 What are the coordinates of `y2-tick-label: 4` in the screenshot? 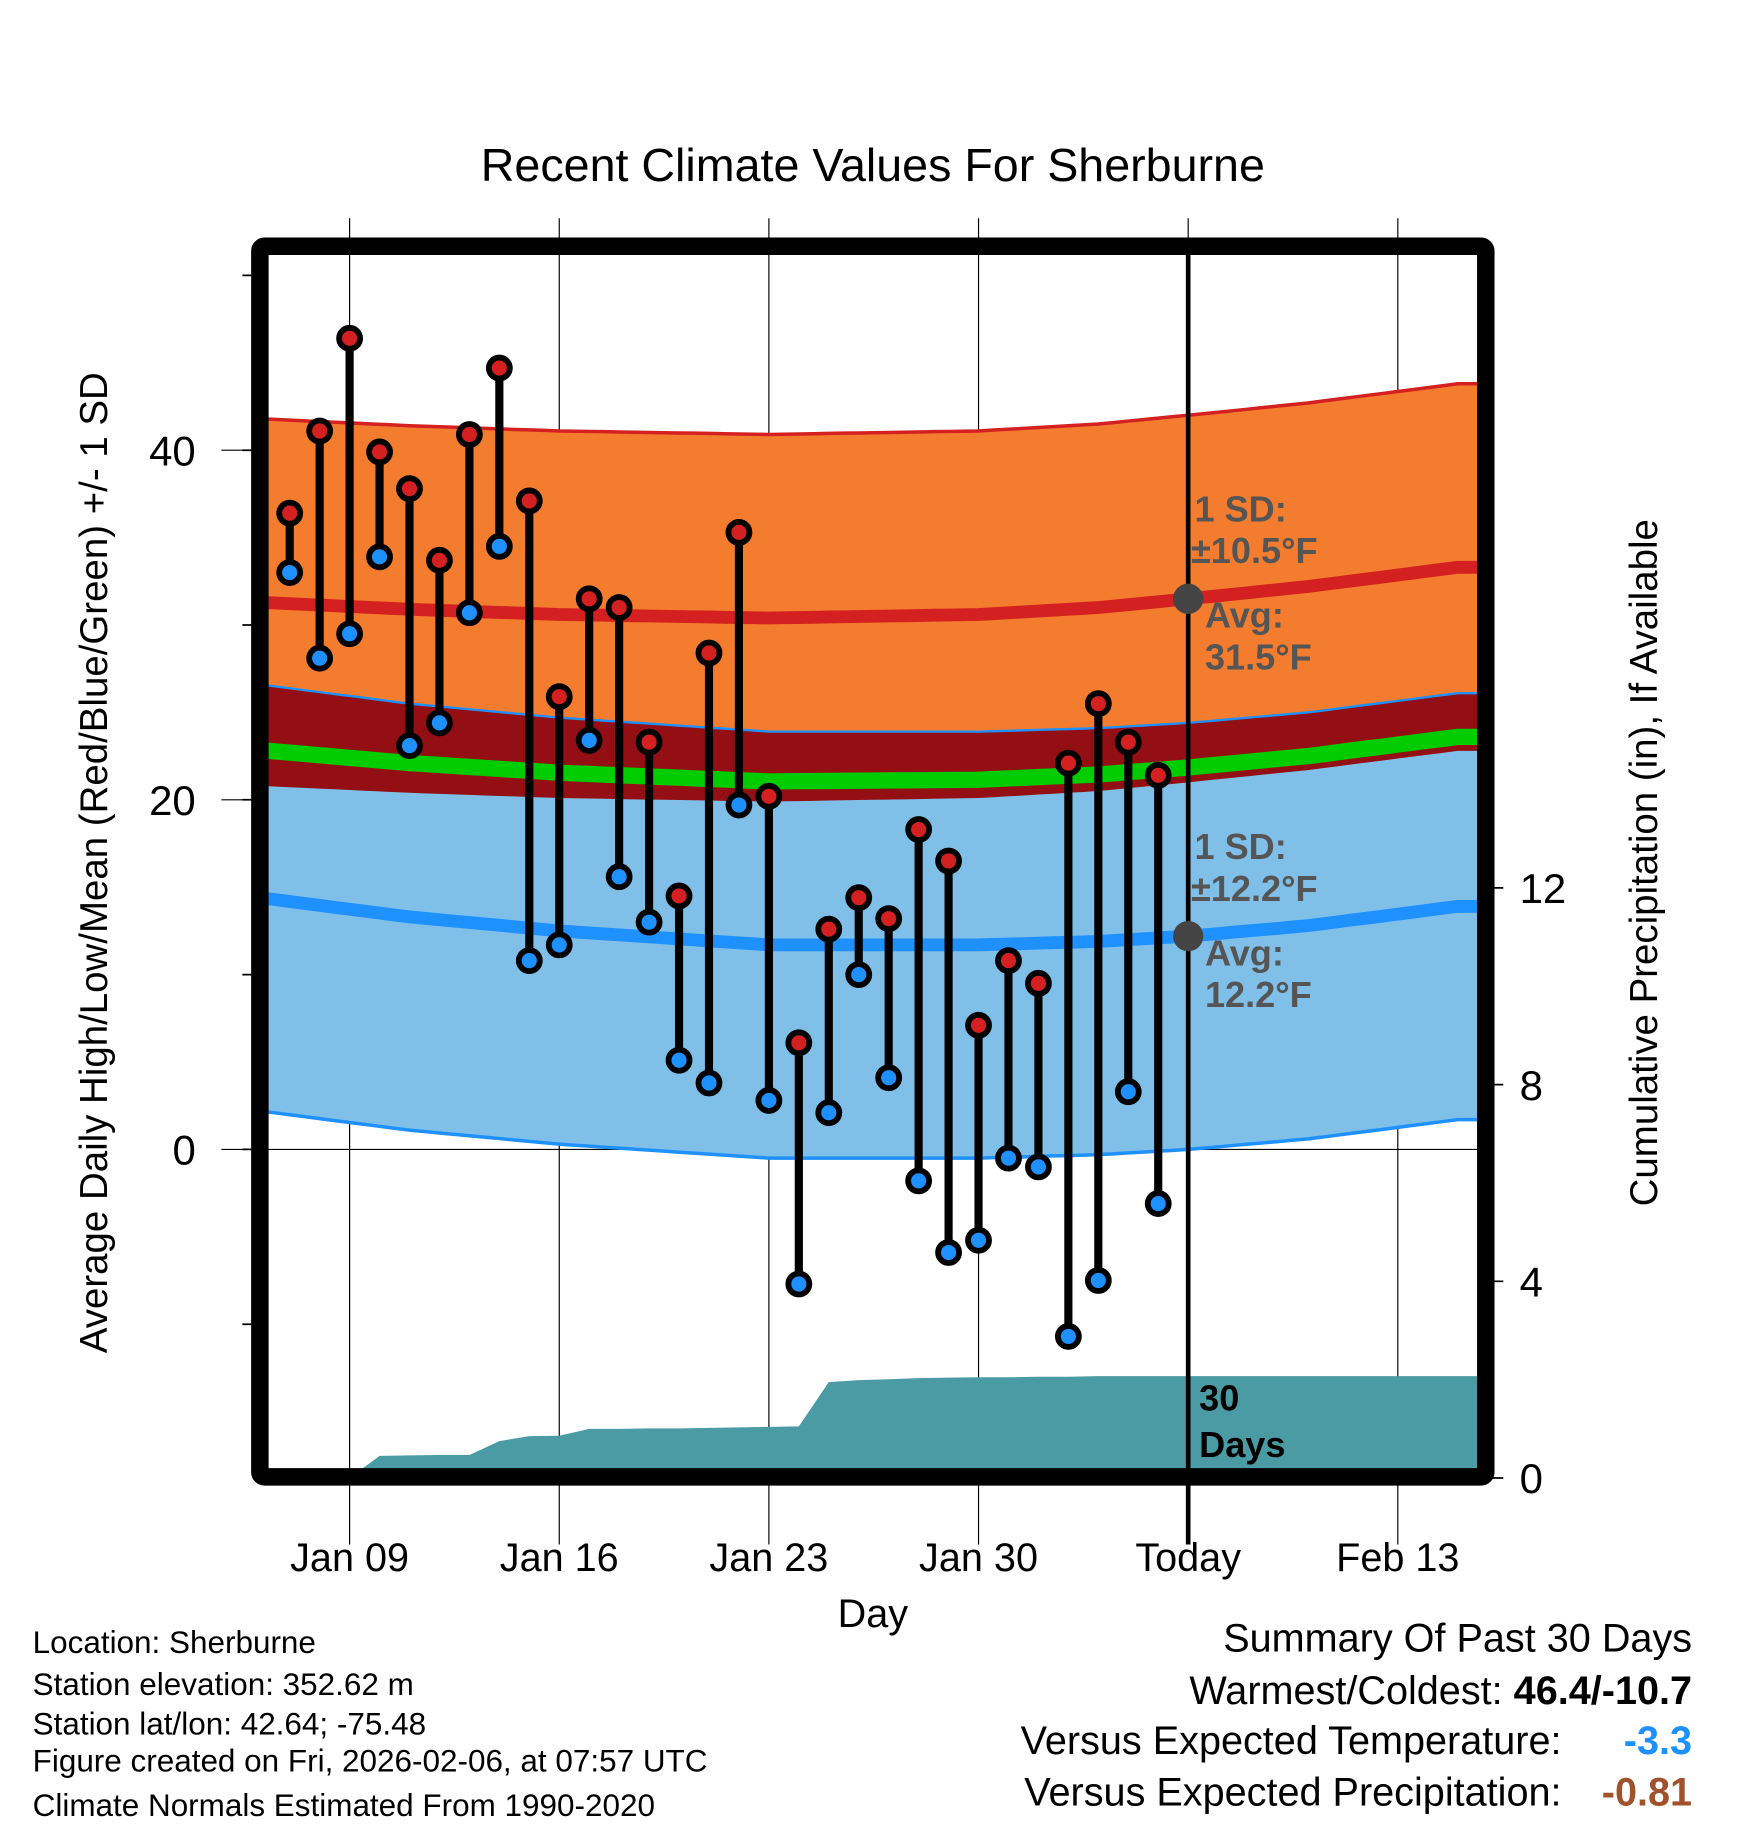 It's located at (1531, 1281).